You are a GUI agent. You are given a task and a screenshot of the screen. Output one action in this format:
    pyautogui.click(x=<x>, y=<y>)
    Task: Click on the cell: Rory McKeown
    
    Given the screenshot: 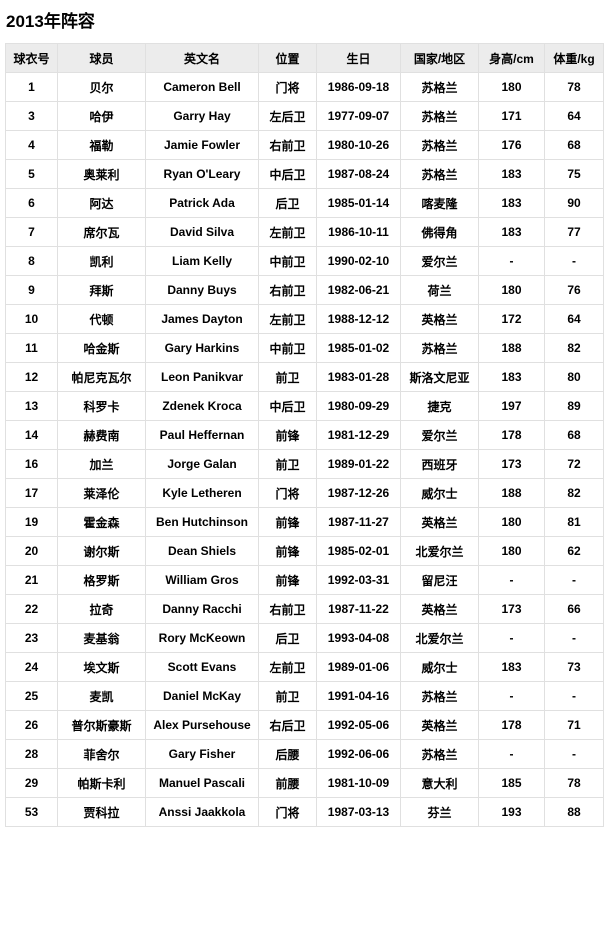 What is the action you would take?
    pyautogui.click(x=202, y=638)
    